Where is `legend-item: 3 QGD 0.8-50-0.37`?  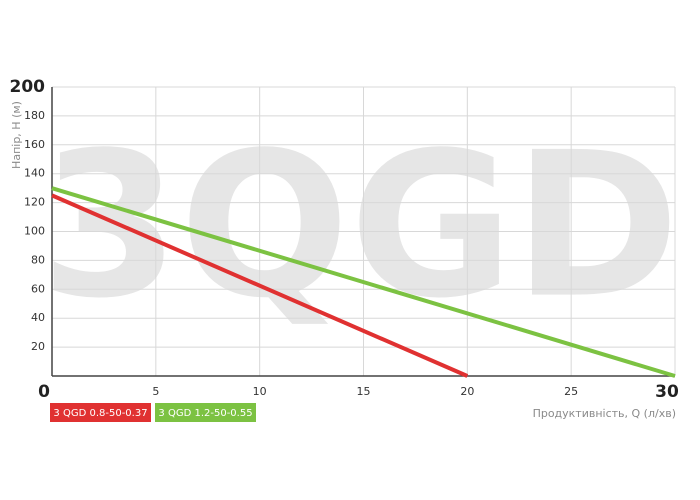 legend-item: 3 QGD 0.8-50-0.37 is located at coordinates (100, 412).